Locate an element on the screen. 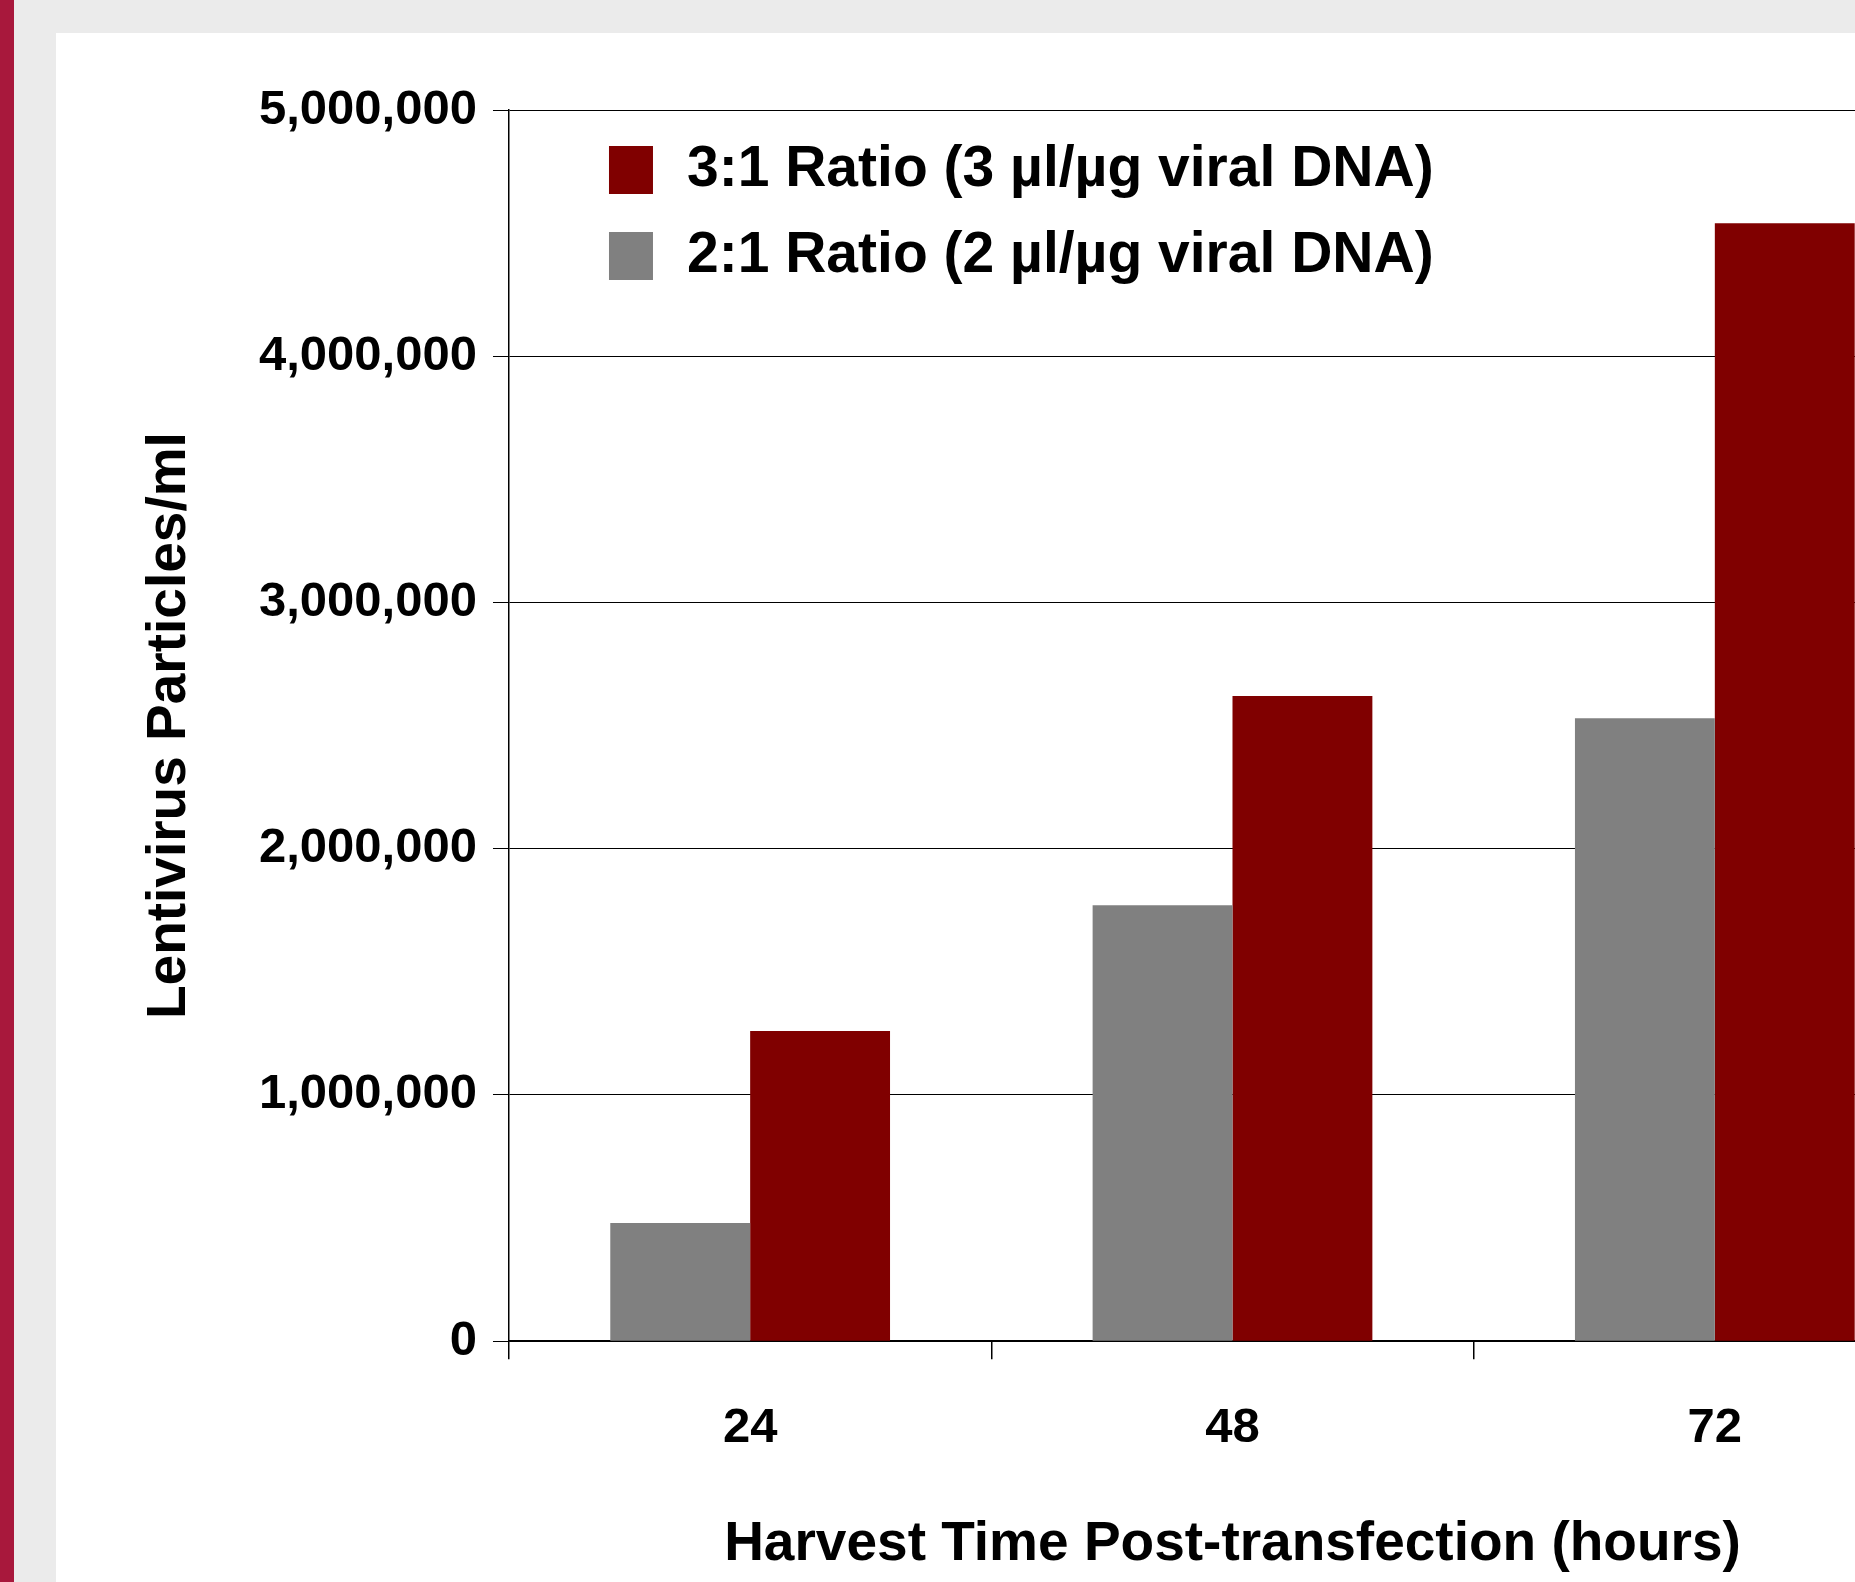 This screenshot has height=1582, width=1855. x-tick-label: 72 is located at coordinates (1715, 1425).